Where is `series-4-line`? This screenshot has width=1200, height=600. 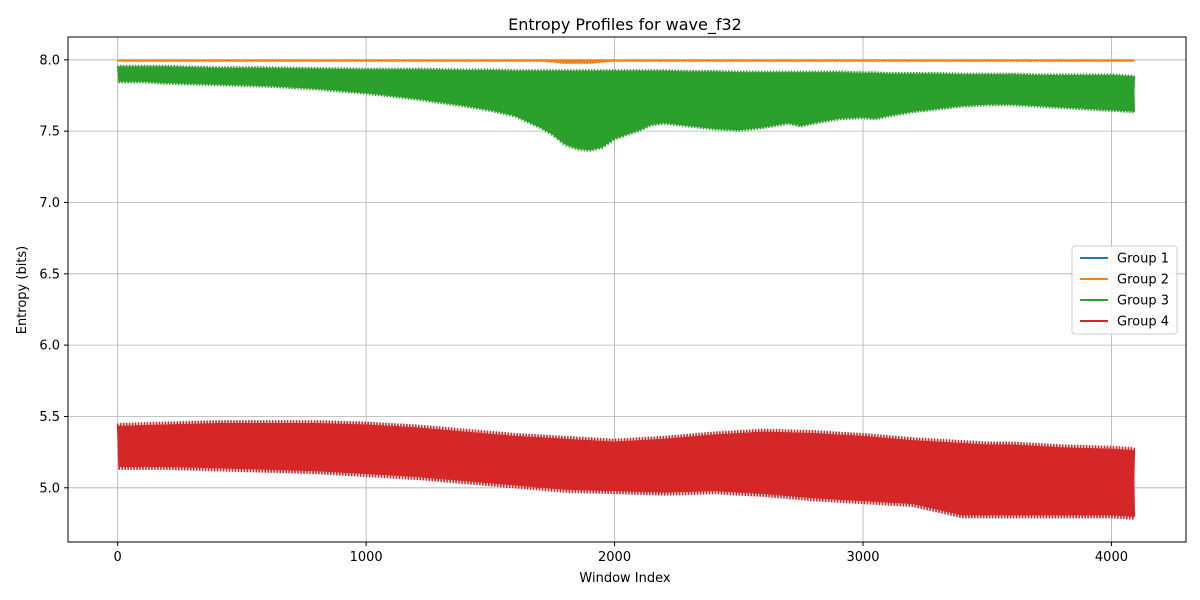 series-4-line is located at coordinates (626, 469).